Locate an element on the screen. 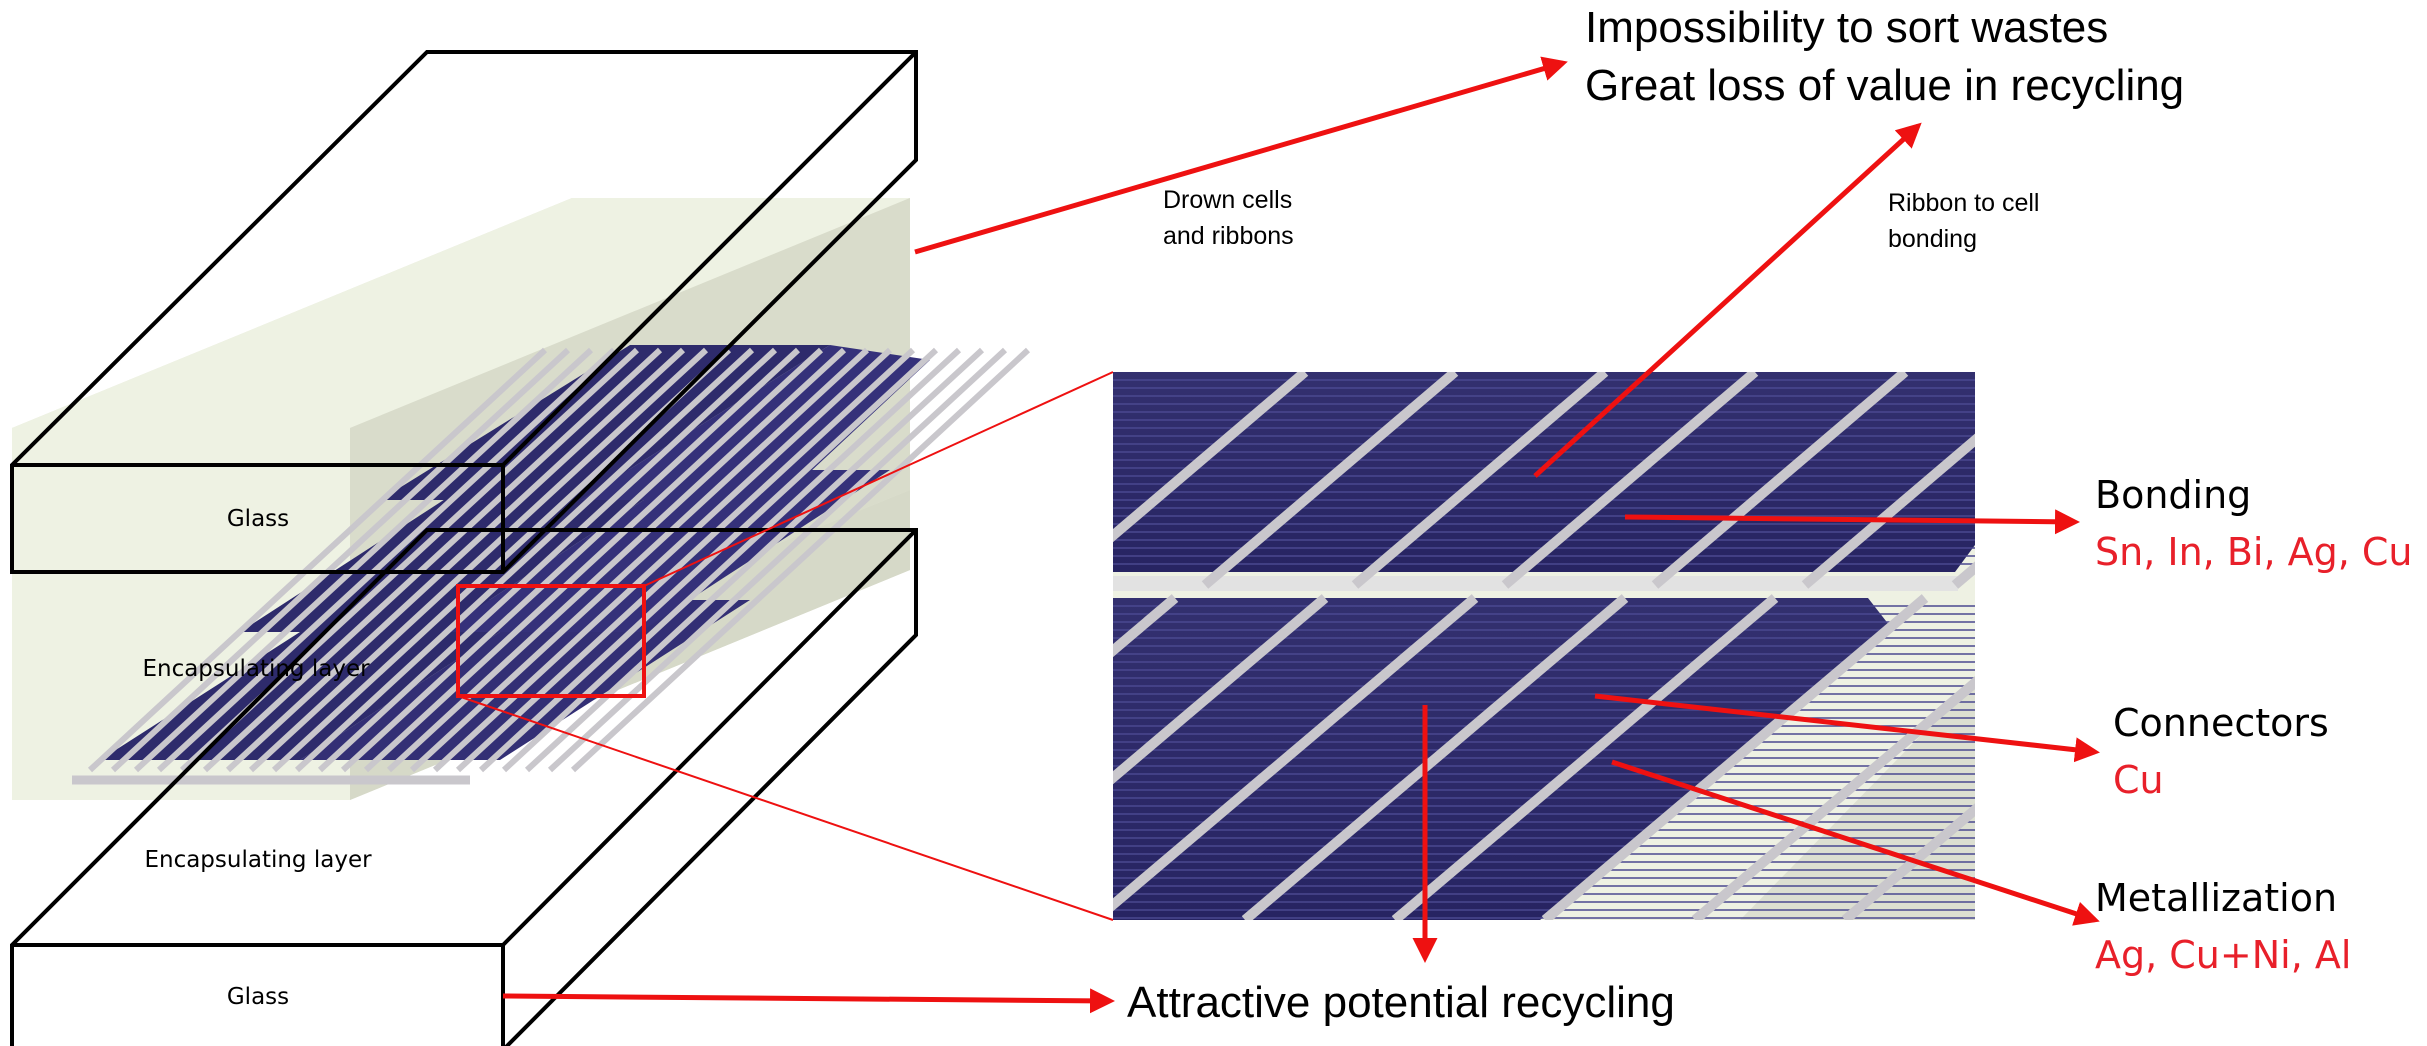  drown-text-line1: Drown cells is located at coordinates (1227, 200).